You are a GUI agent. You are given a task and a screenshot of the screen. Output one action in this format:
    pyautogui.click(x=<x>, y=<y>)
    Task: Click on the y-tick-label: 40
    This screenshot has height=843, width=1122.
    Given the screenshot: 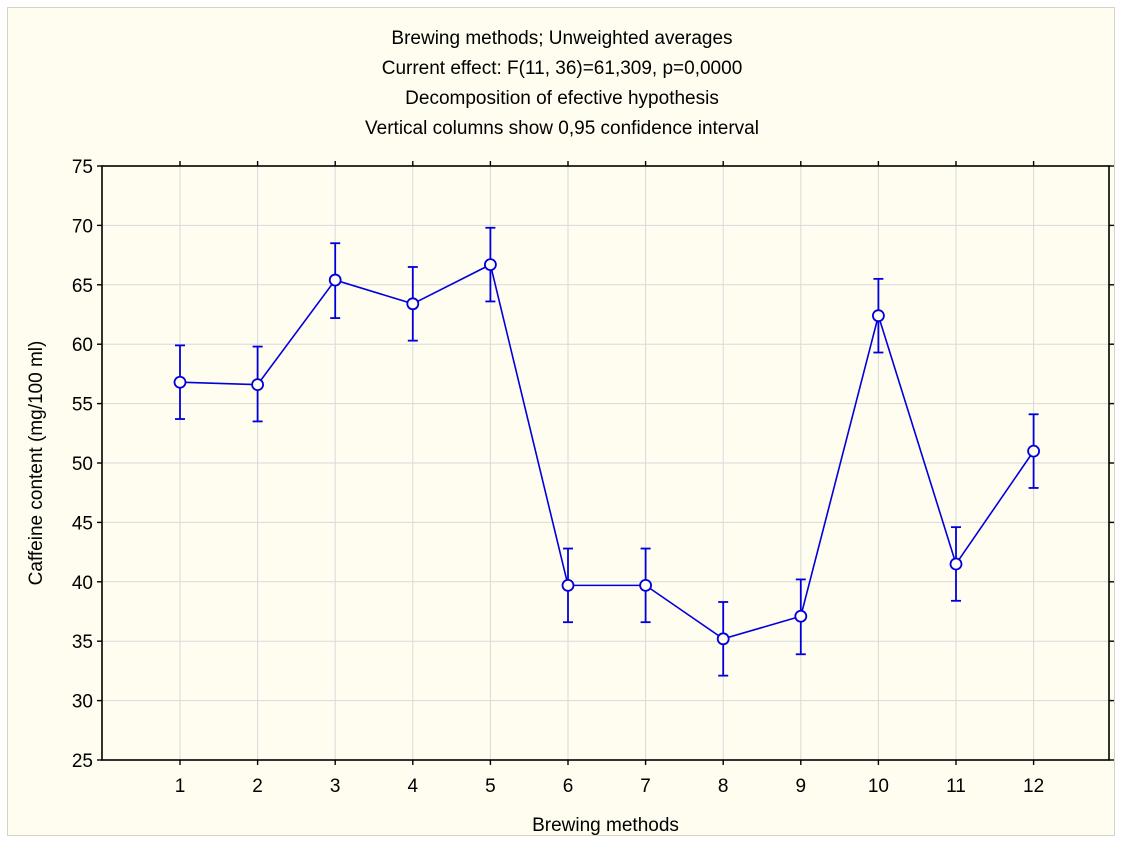 What is the action you would take?
    pyautogui.click(x=82, y=583)
    